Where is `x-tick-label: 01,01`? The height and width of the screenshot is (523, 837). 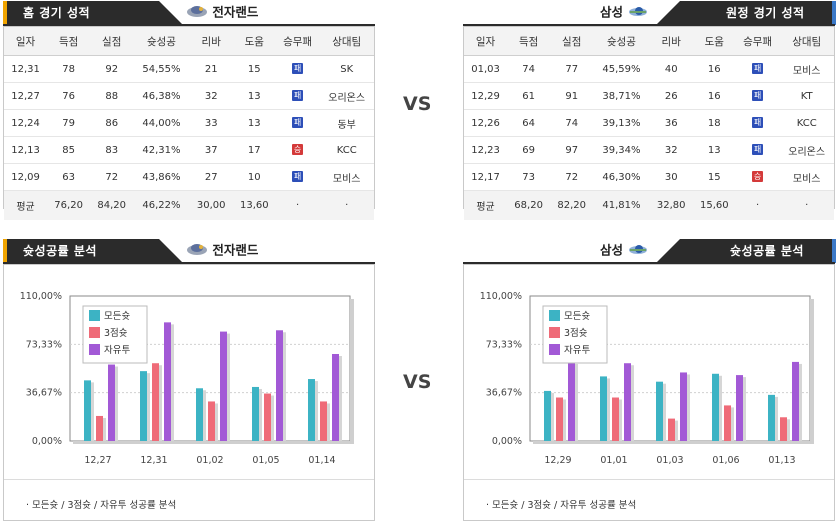
x-tick-label: 01,01 is located at coordinates (613, 460).